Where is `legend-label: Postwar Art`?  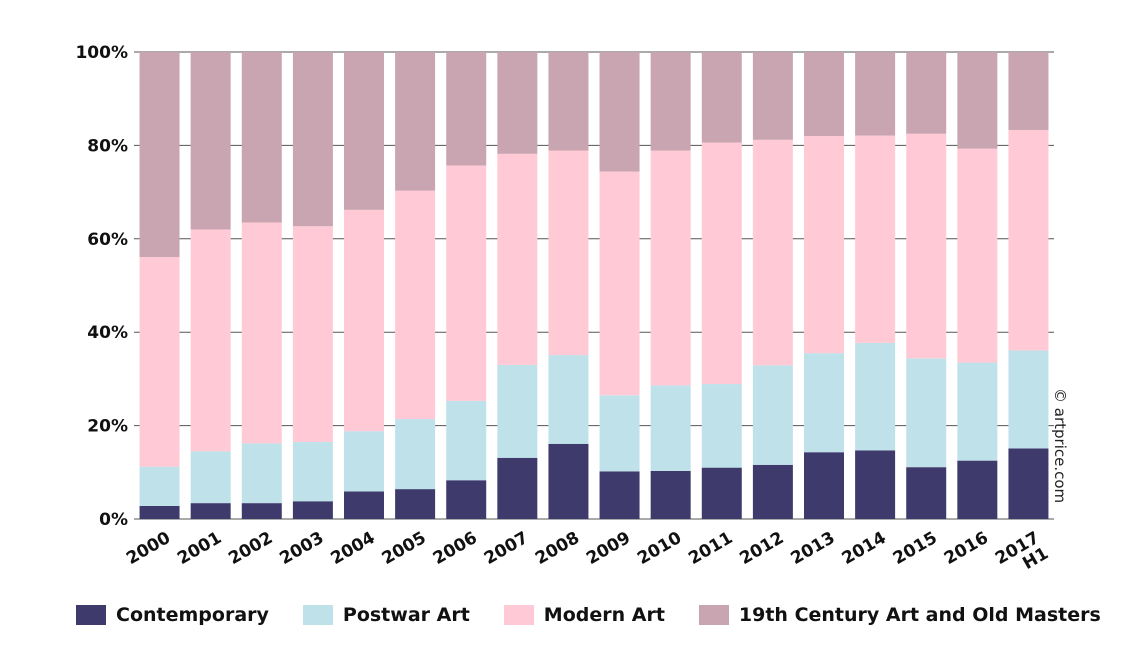
legend-label: Postwar Art is located at coordinates (406, 615).